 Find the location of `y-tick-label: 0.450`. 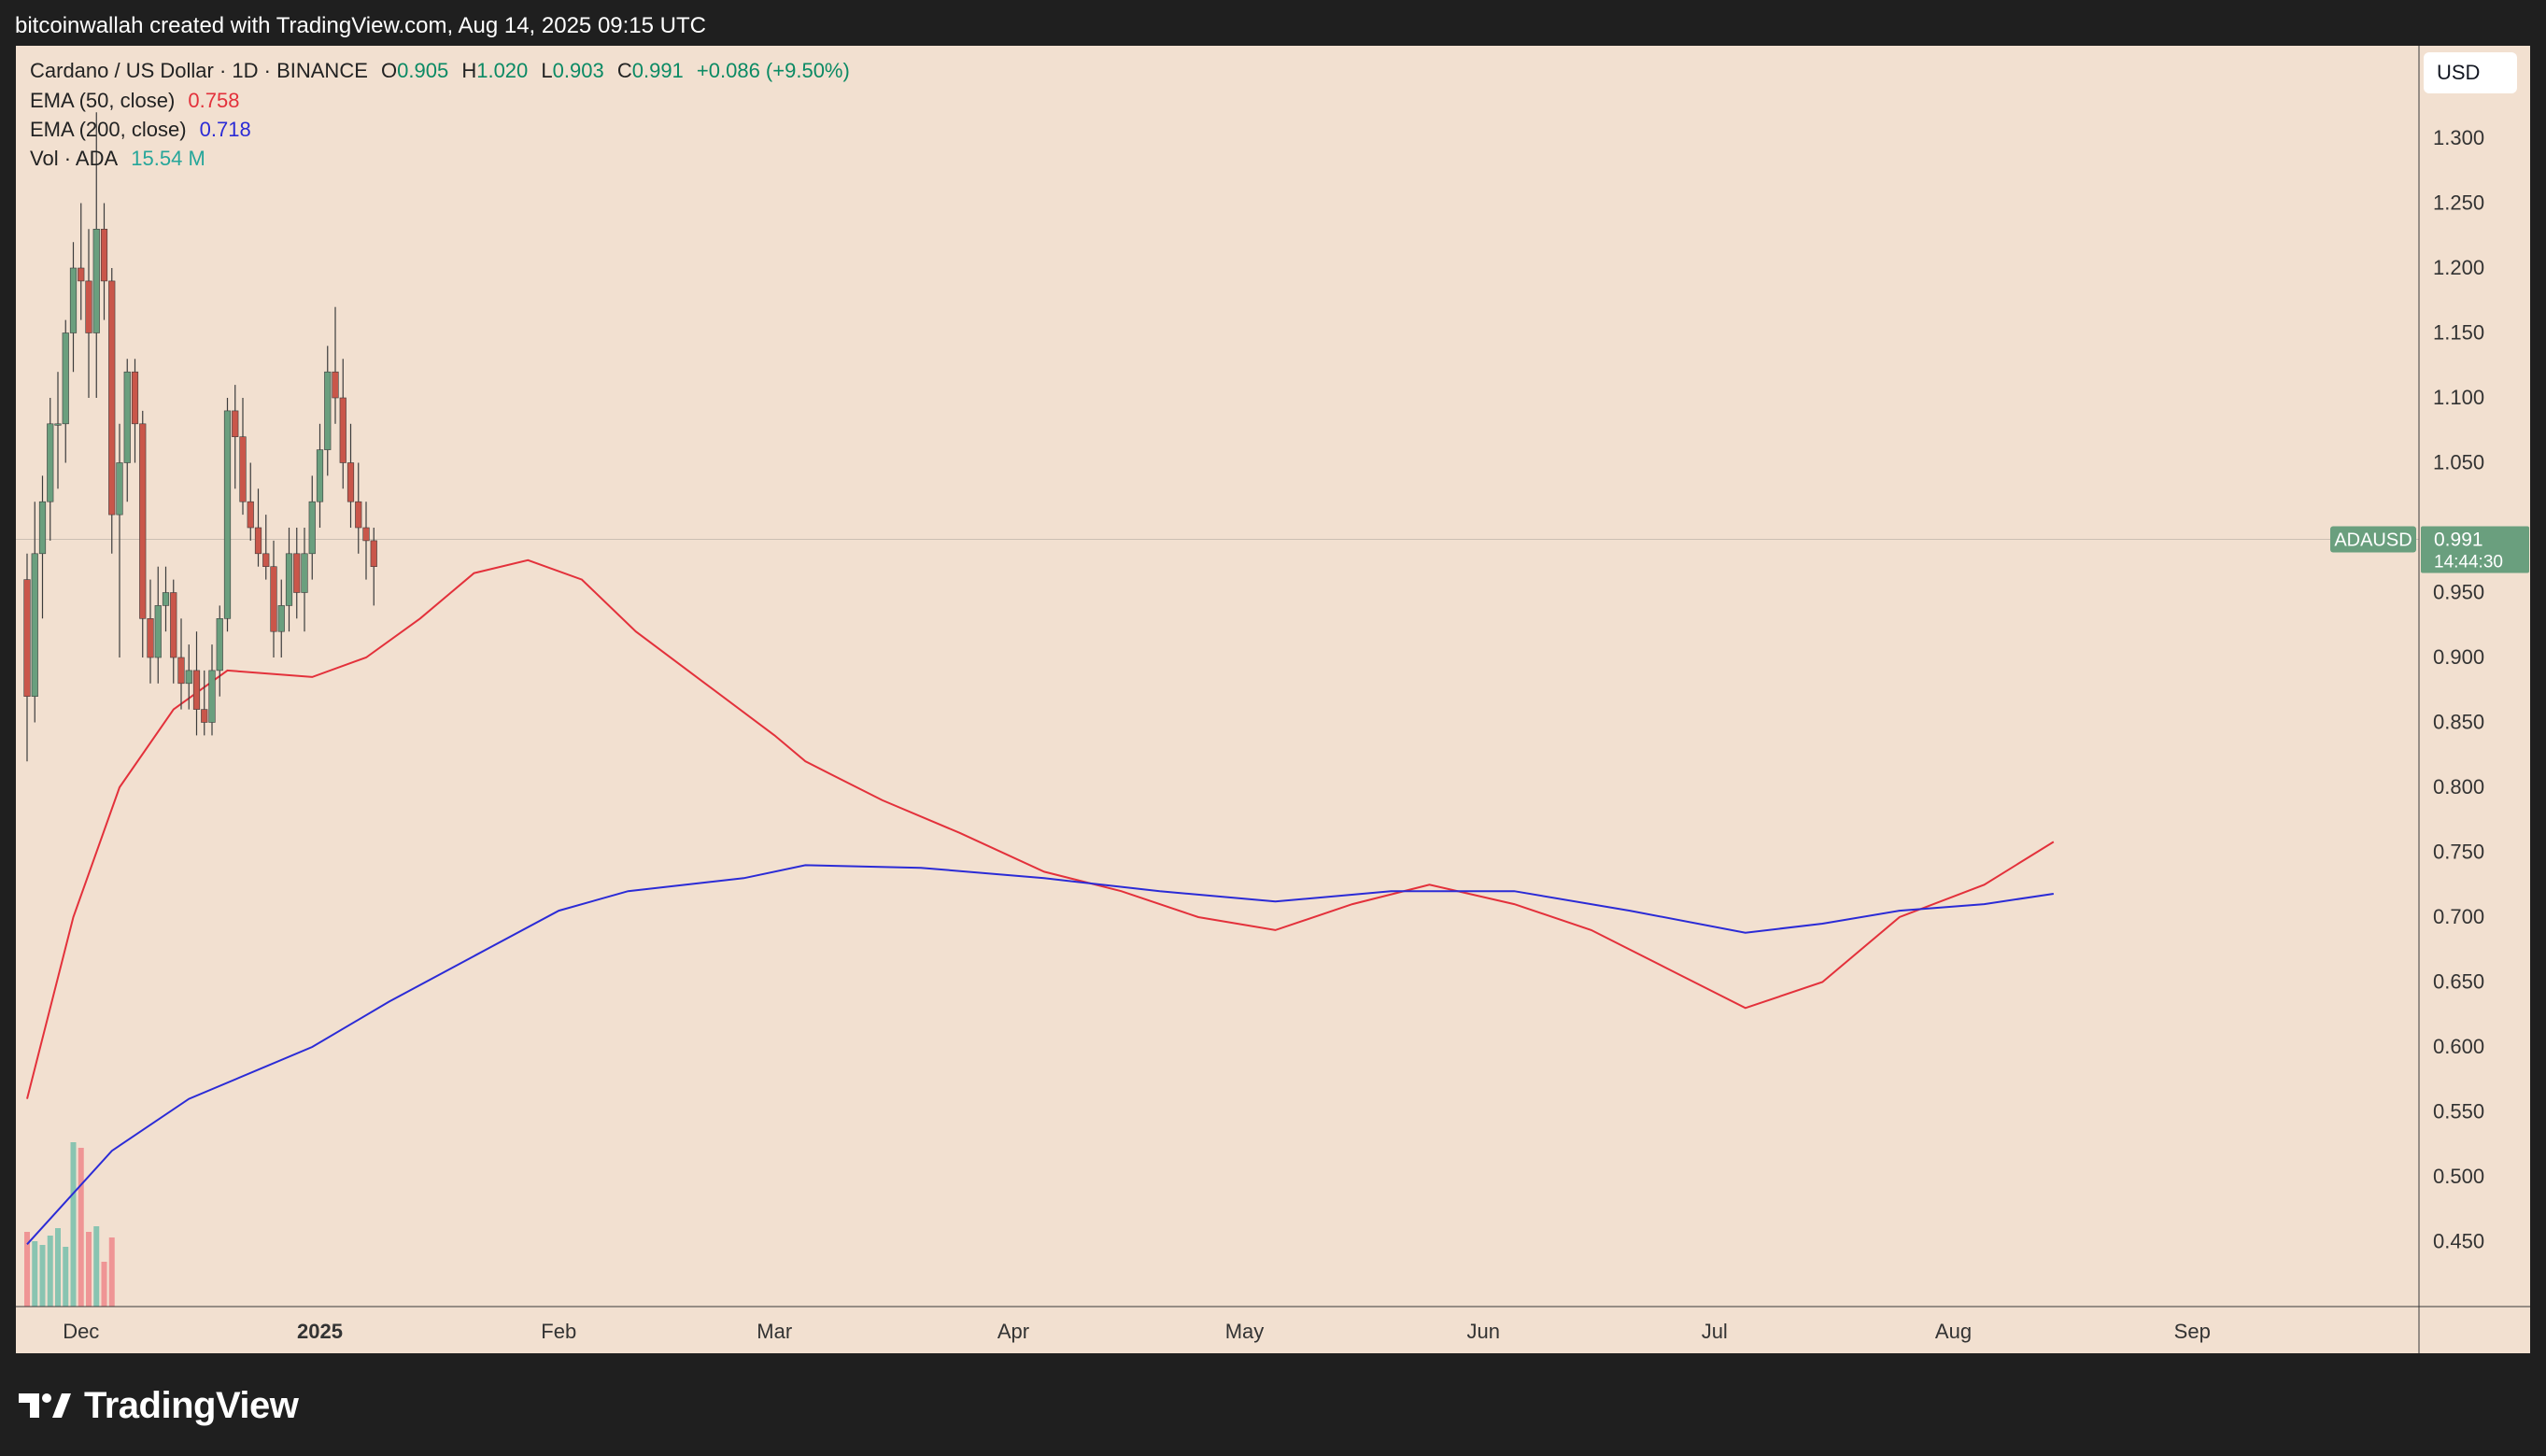

y-tick-label: 0.450 is located at coordinates (2458, 1241).